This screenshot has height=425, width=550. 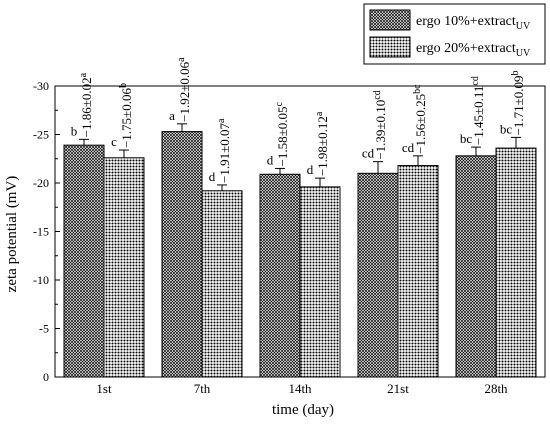 I want to click on x-tick-label: 1st, so click(x=104, y=388).